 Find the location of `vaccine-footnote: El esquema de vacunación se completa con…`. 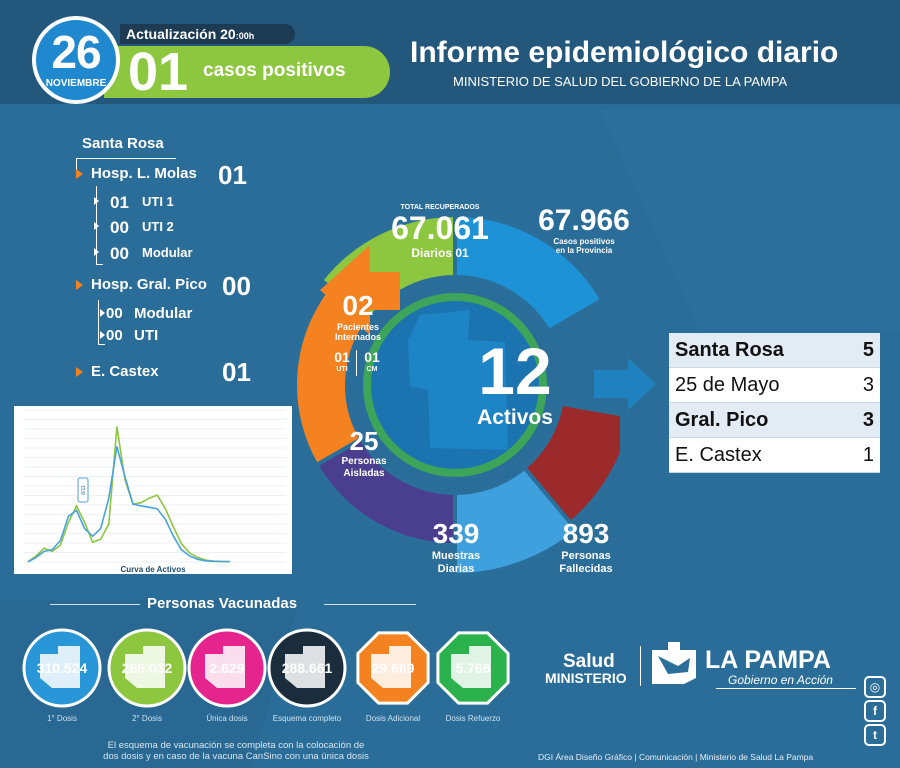

vaccine-footnote: El esquema de vacunación se completa con… is located at coordinates (236, 751).